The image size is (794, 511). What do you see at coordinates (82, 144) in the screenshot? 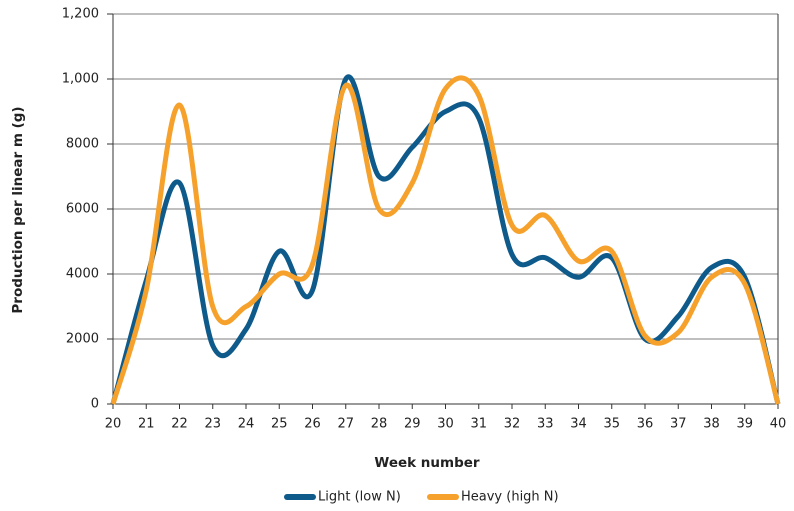
I see `y-tick-label: 8000` at bounding box center [82, 144].